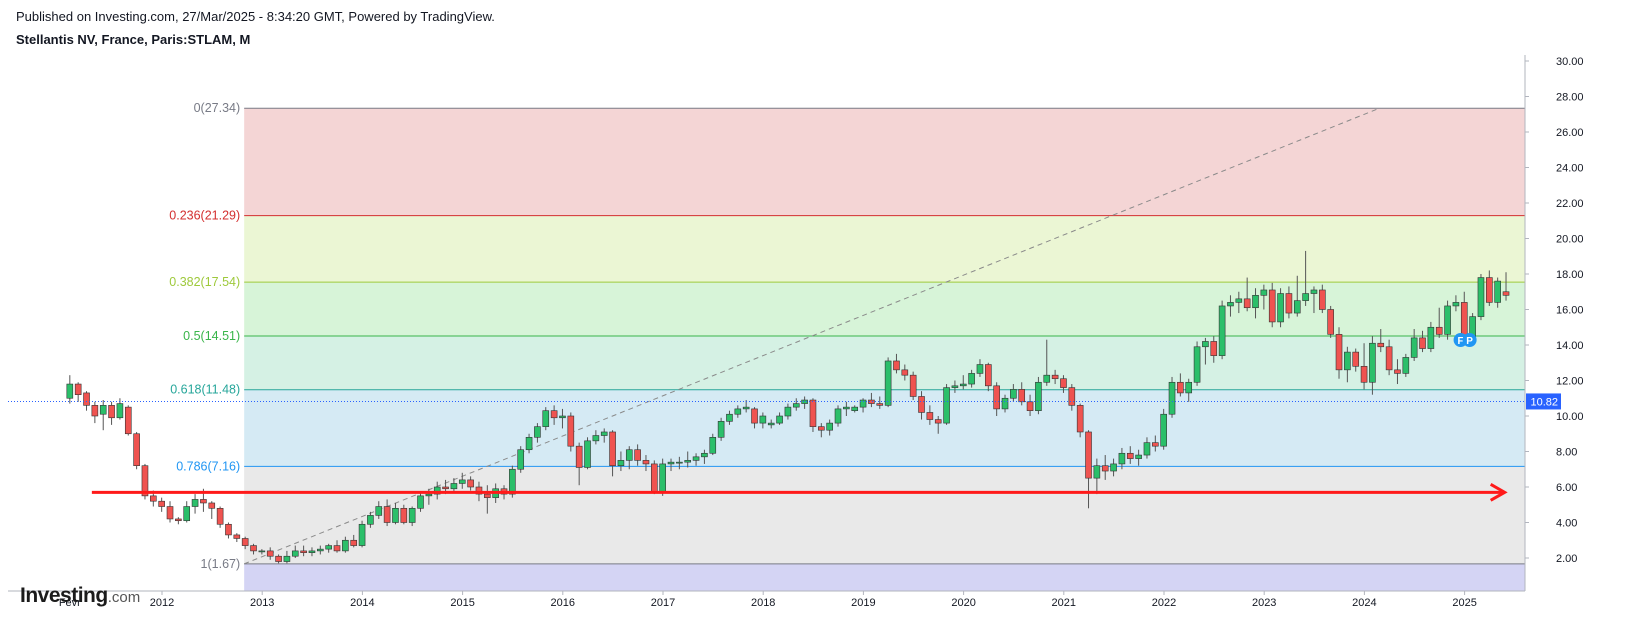 The width and height of the screenshot is (1636, 641). What do you see at coordinates (1469, 341) in the screenshot?
I see `marker-p-label: P` at bounding box center [1469, 341].